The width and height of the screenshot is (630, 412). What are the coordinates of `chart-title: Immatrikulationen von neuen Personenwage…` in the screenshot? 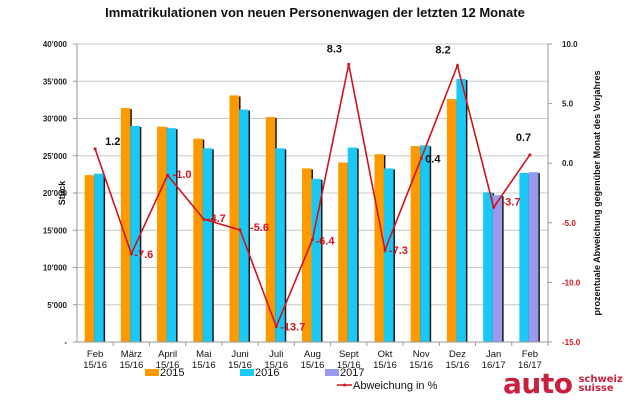 It's located at (315, 12).